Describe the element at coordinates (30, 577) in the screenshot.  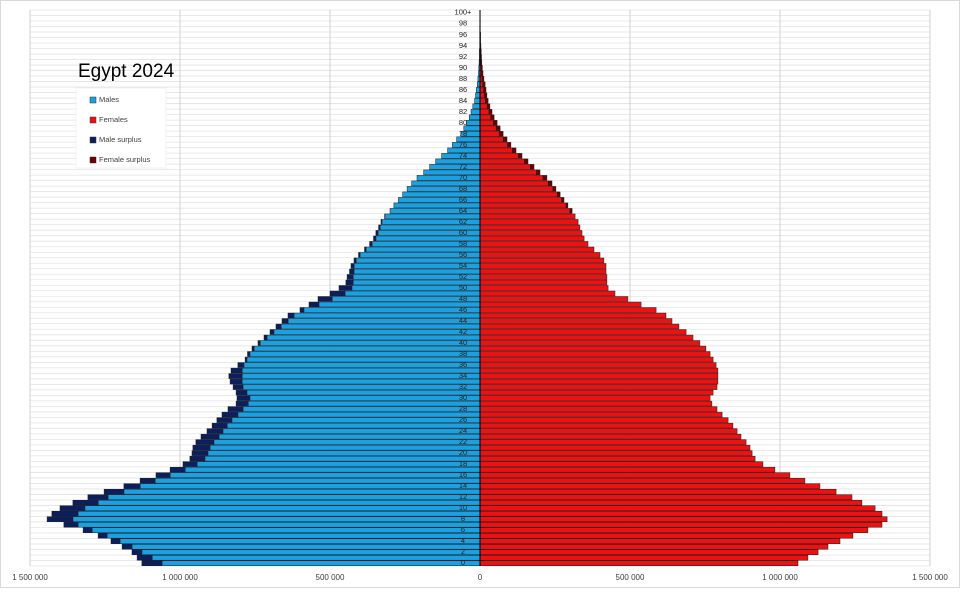
I see `x-tick-label: 1 500 000` at that location.